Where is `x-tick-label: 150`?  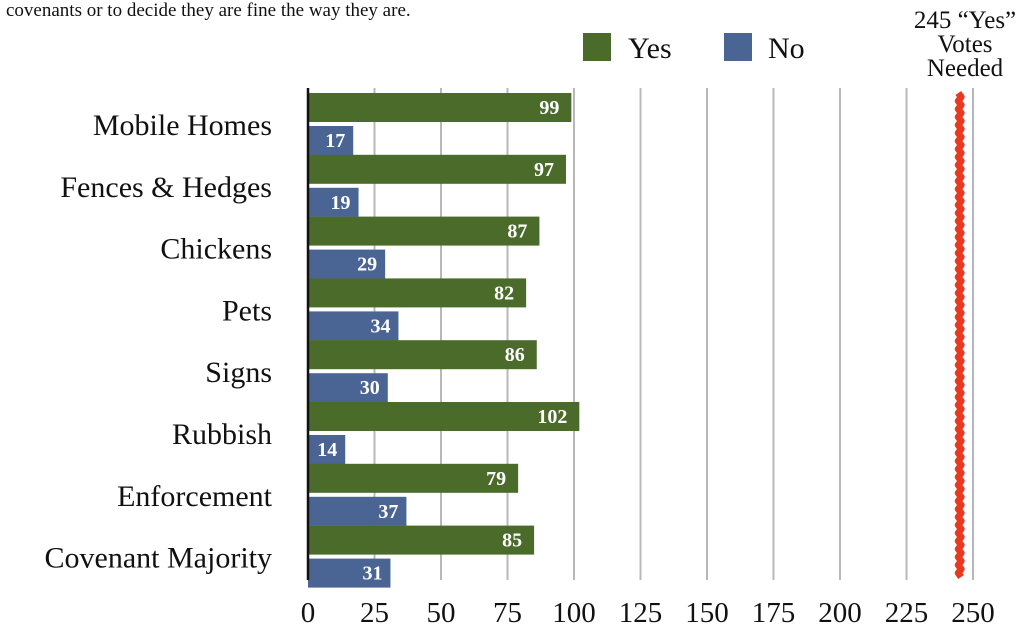 x-tick-label: 150 is located at coordinates (707, 613).